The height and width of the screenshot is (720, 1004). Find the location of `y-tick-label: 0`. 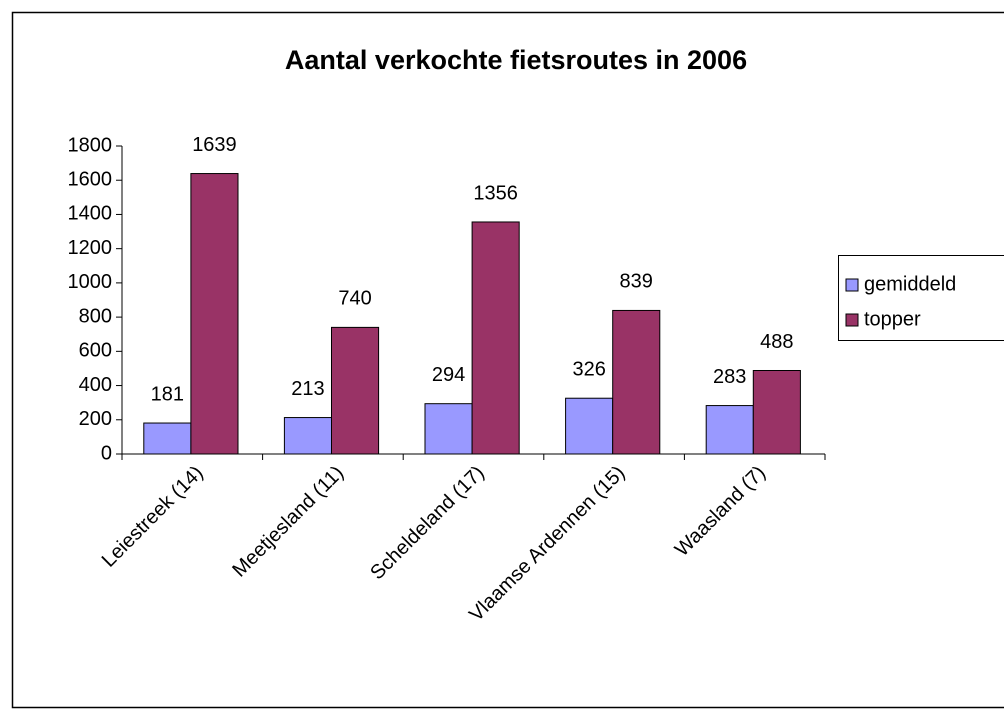

y-tick-label: 0 is located at coordinates (106, 453).